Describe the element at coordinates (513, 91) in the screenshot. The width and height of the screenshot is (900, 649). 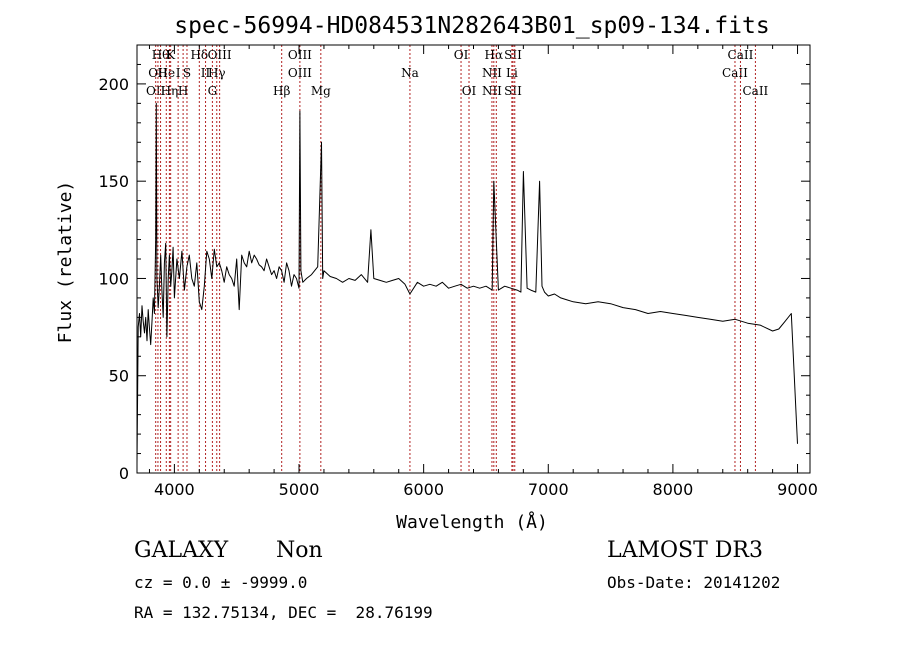
I see `line-label-24-1: SII` at that location.